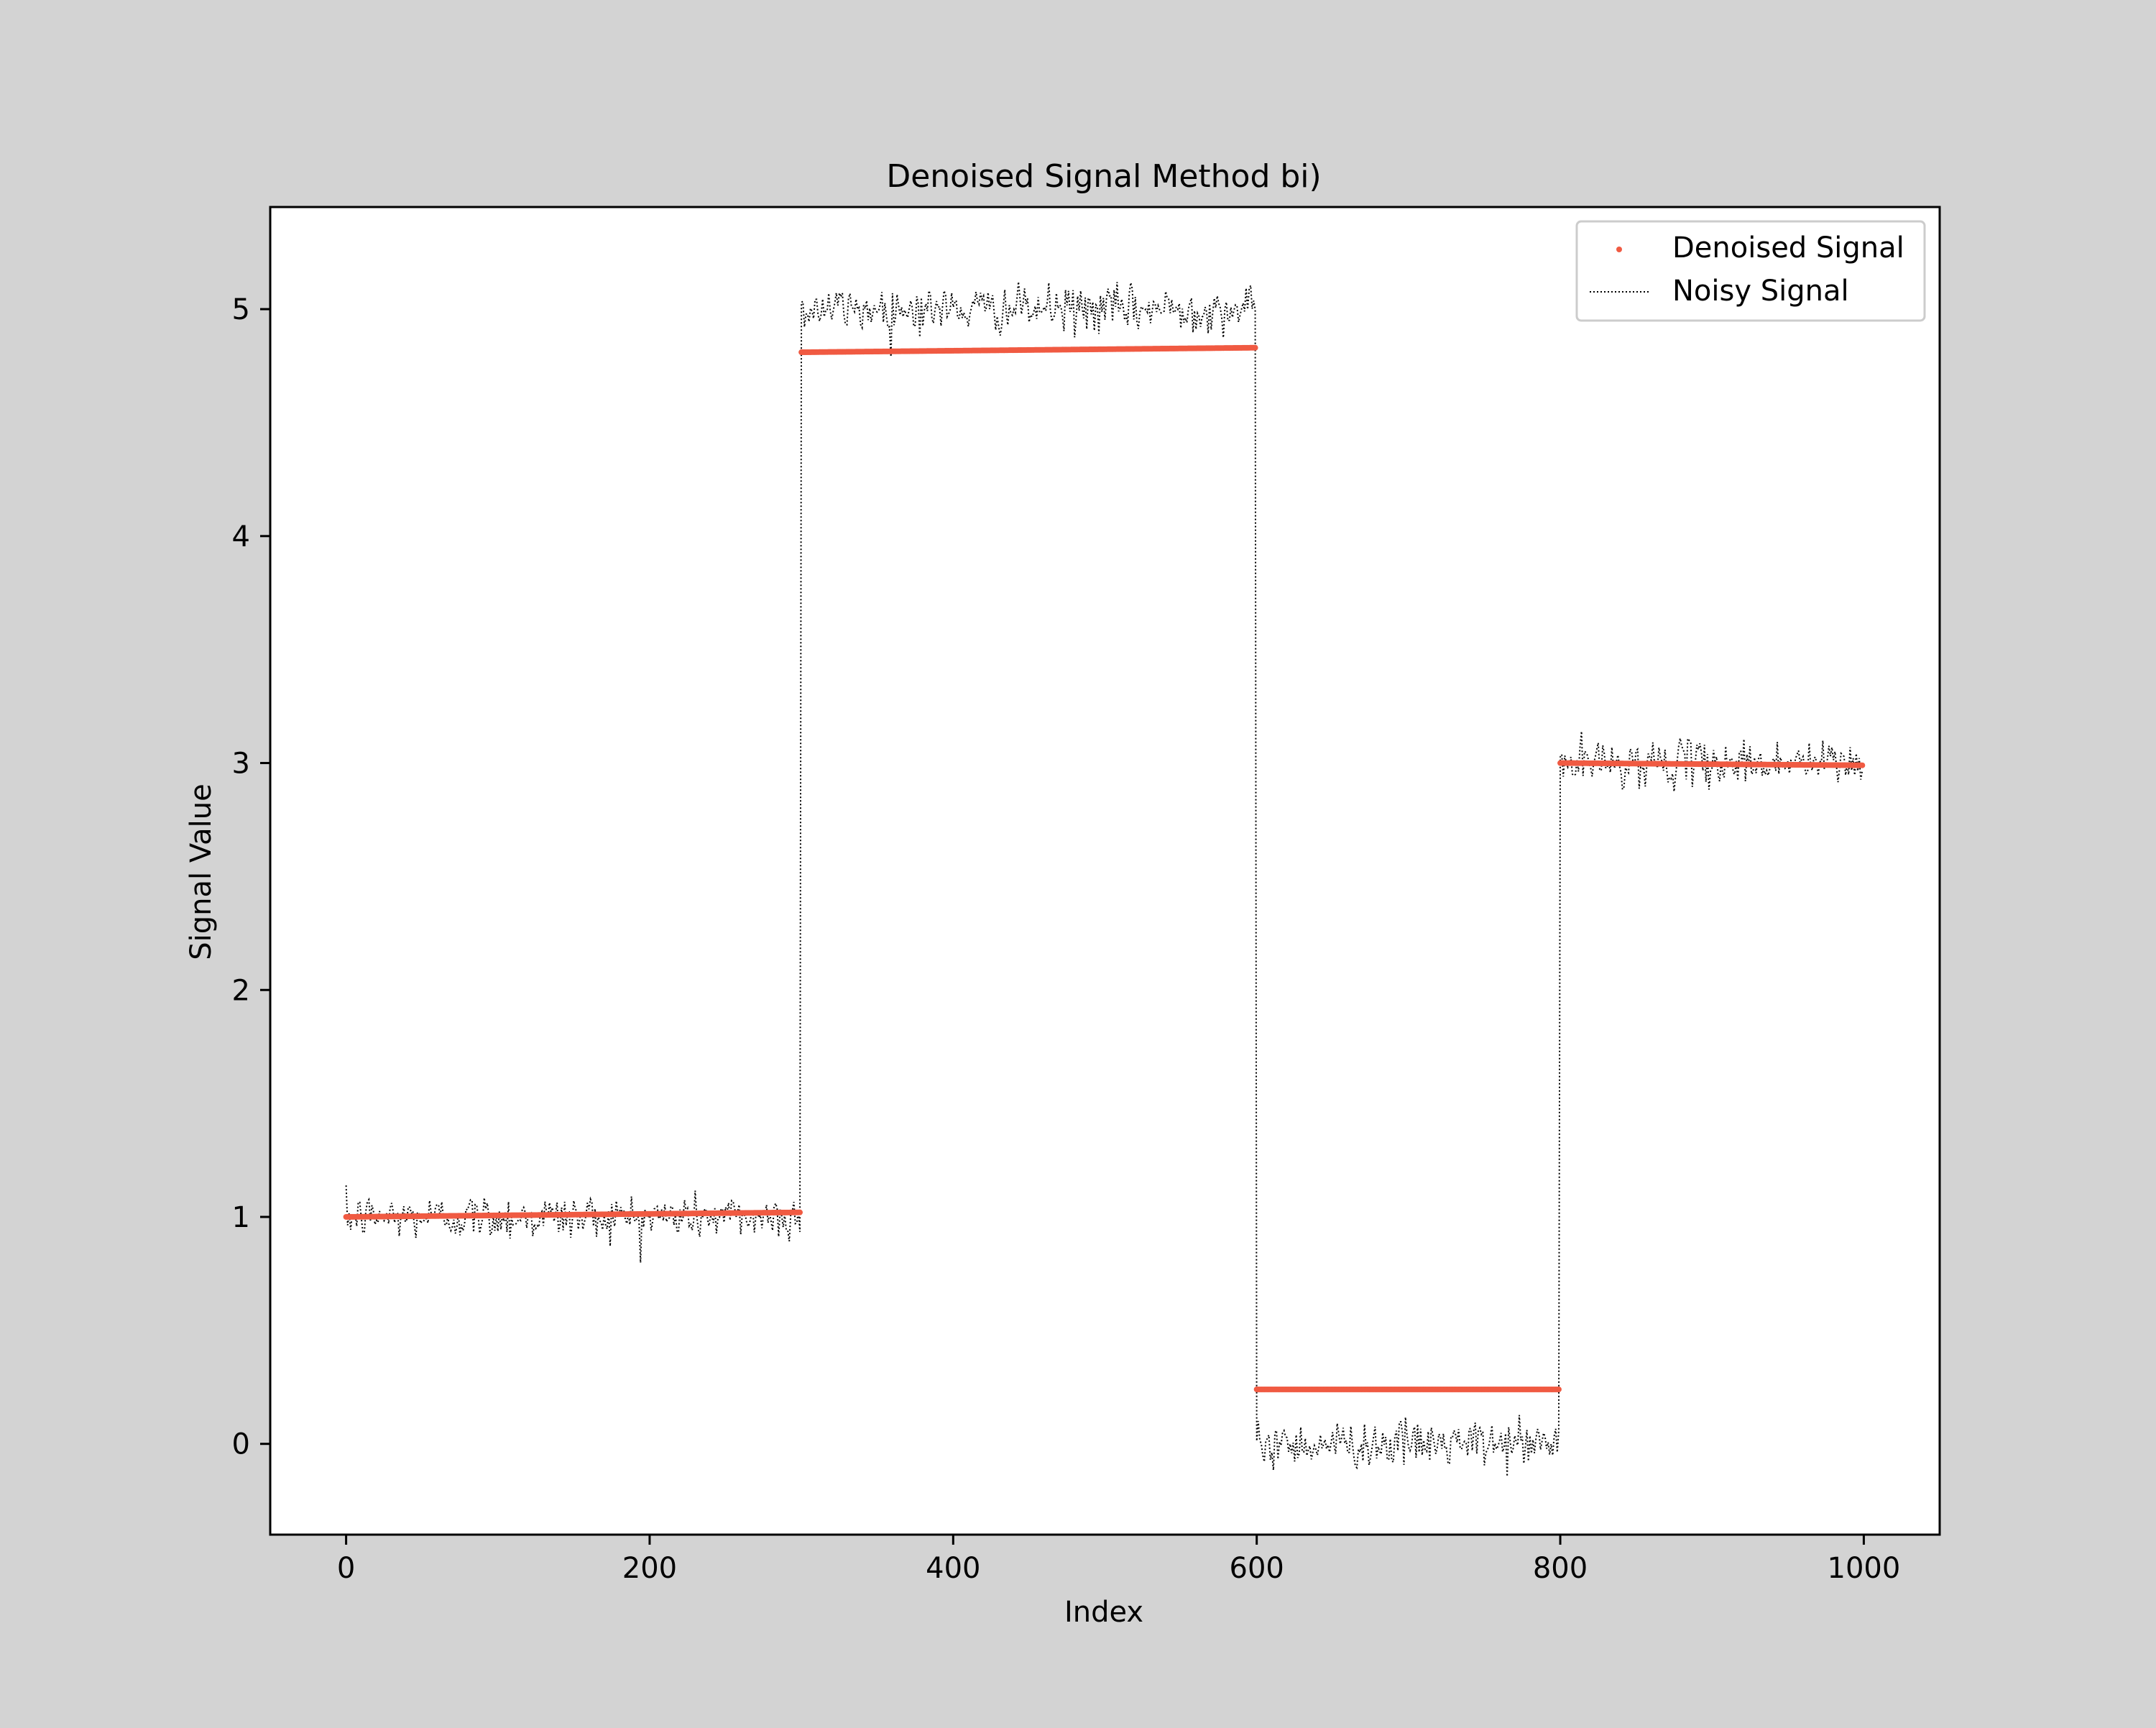 The image size is (2156, 1728). I want to click on x-tick-label: 800, so click(1560, 1568).